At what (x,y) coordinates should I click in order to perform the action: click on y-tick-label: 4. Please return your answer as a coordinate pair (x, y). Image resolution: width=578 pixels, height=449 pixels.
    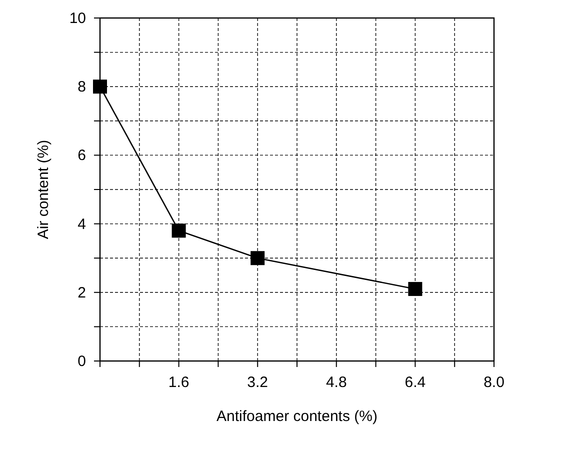
    Looking at the image, I should click on (82, 224).